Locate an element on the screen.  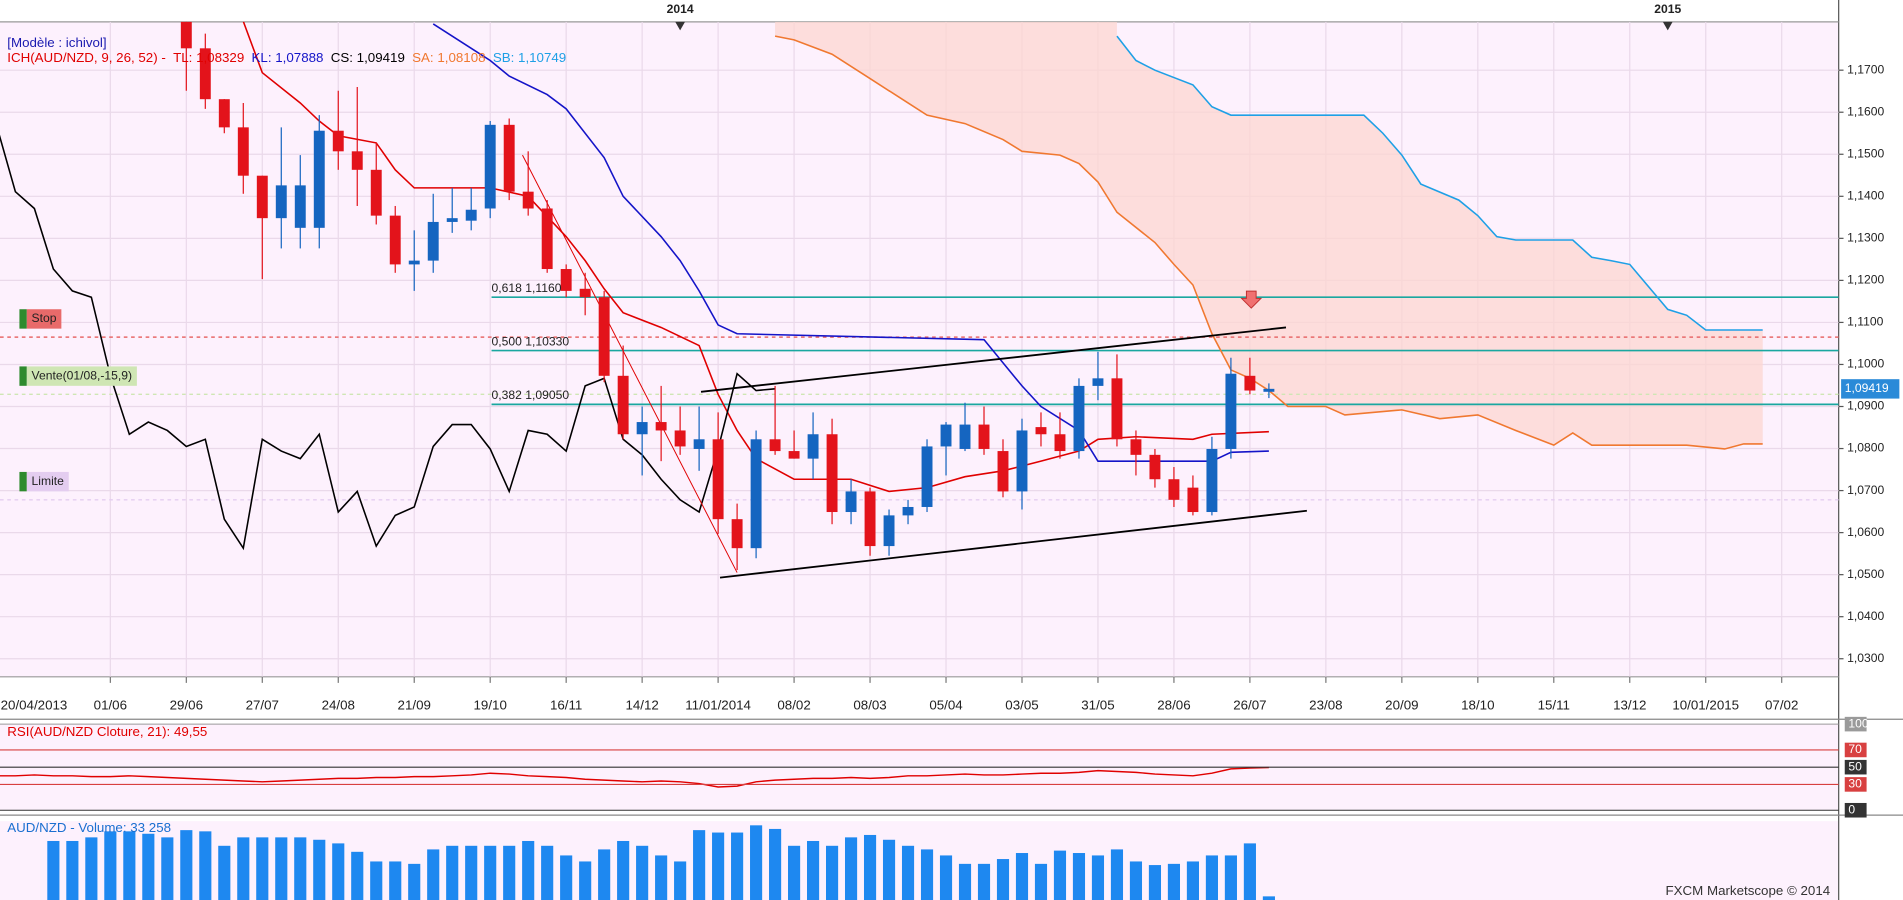
fib-label: 0,382 1,09050 is located at coordinates (531, 395).